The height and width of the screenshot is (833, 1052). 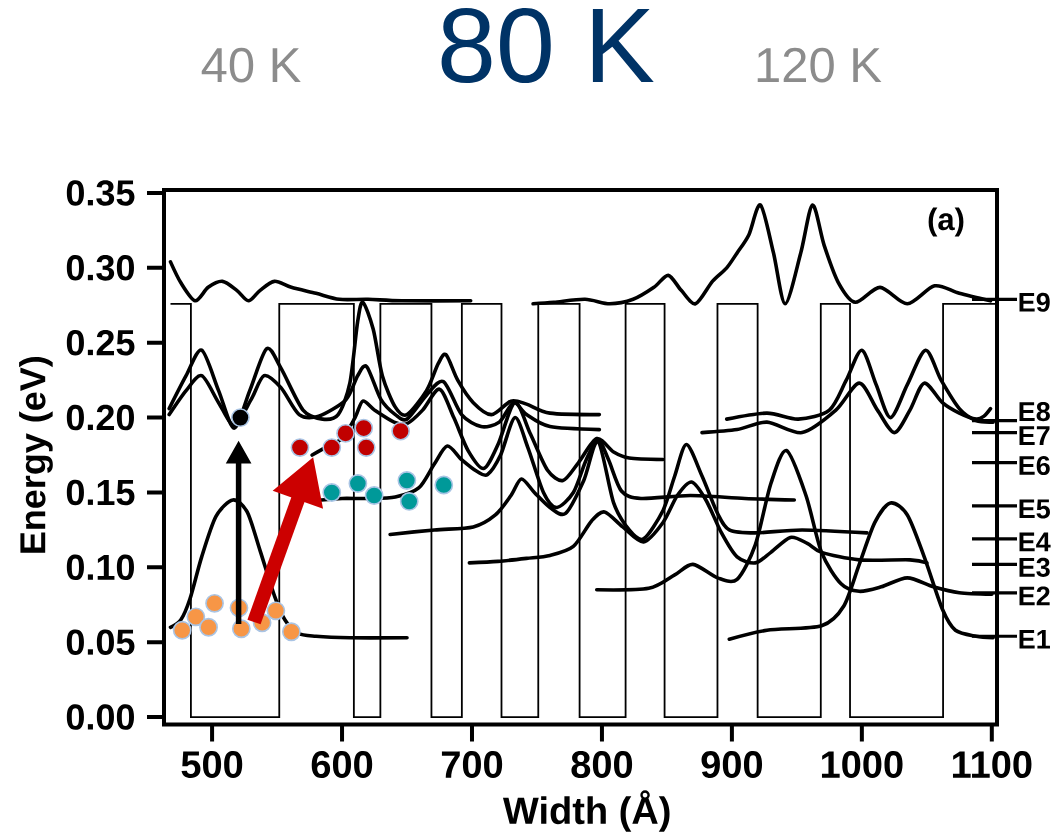 What do you see at coordinates (100, 567) in the screenshot?
I see `y-tick-label: 0.10` at bounding box center [100, 567].